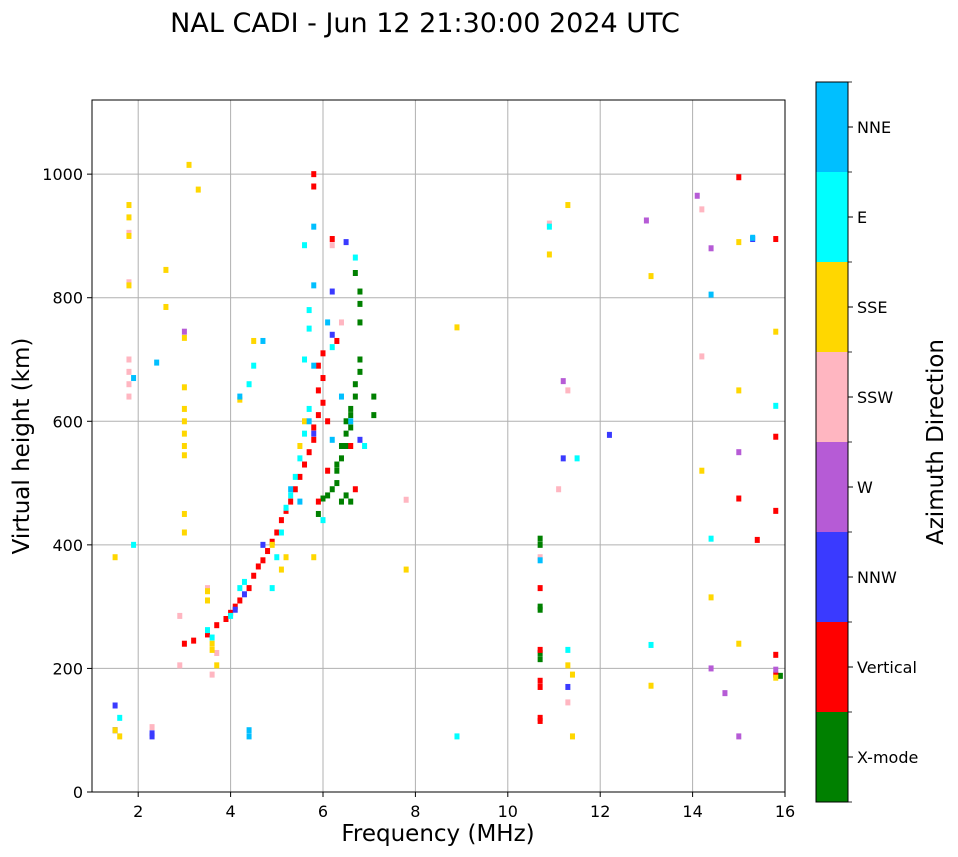  Describe the element at coordinates (875, 397) in the screenshot. I see `colorbar-tick-label: SSW` at that location.